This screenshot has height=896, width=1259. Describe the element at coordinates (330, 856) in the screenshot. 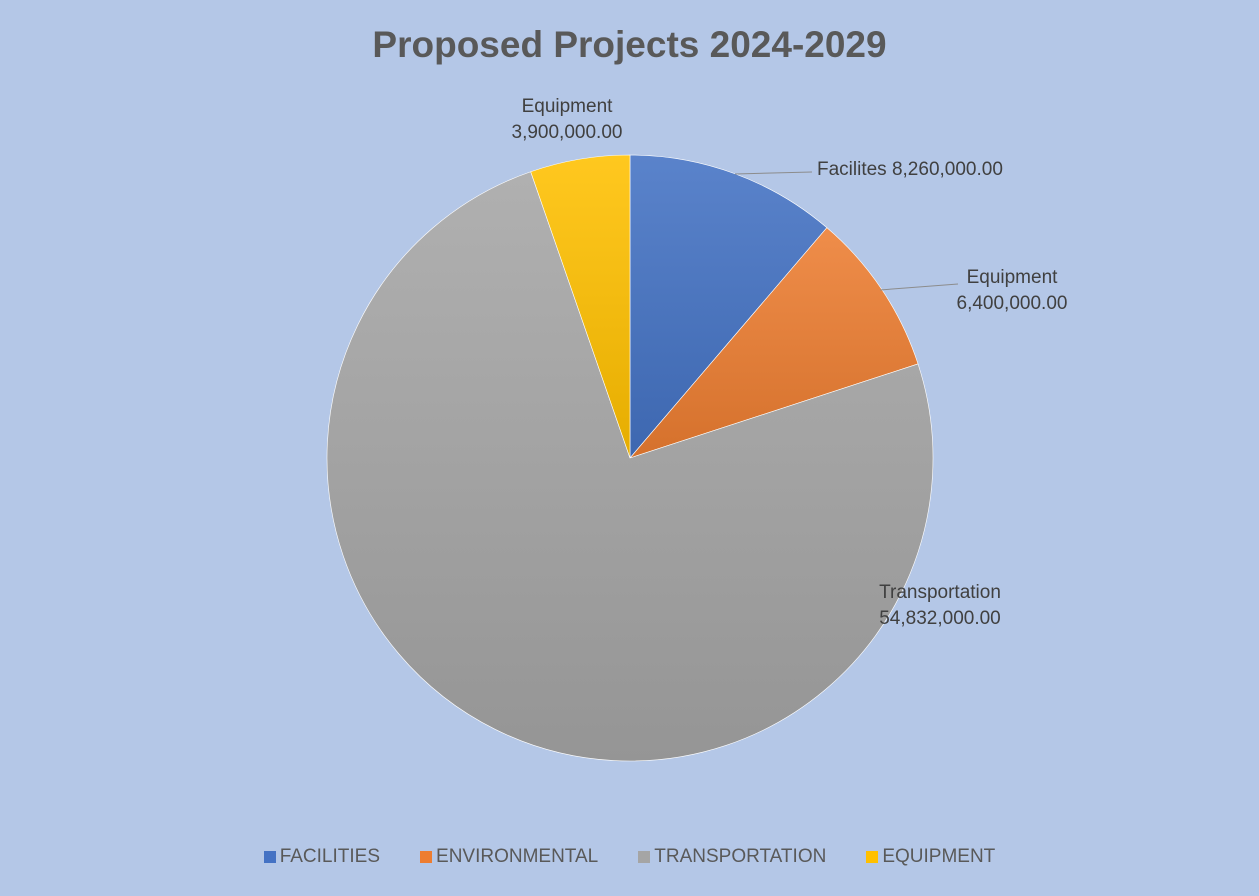

I see `legend-label-facilities: FACILITIES` at that location.